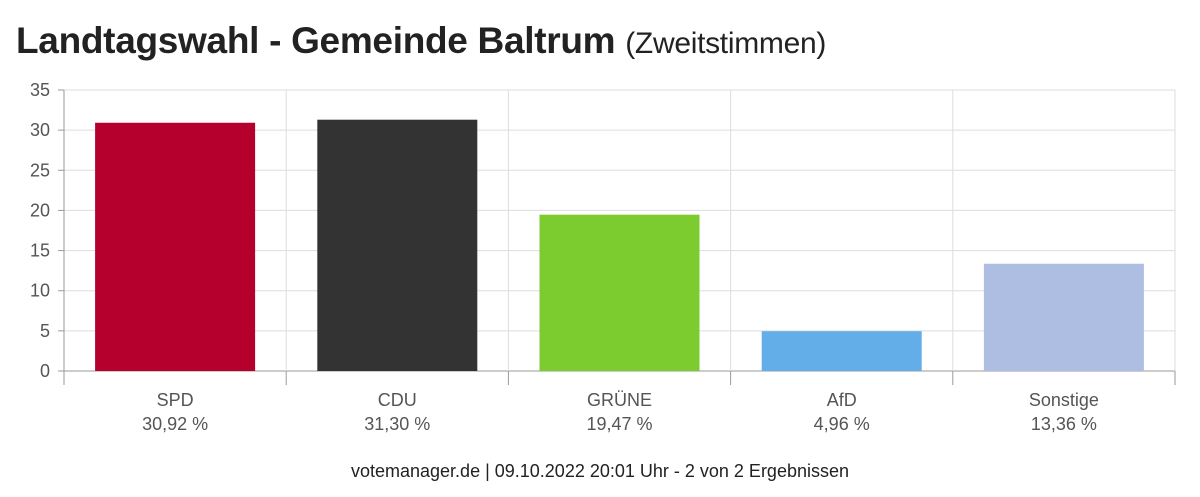  What do you see at coordinates (40, 90) in the screenshot?
I see `y-tick-label-35: 35` at bounding box center [40, 90].